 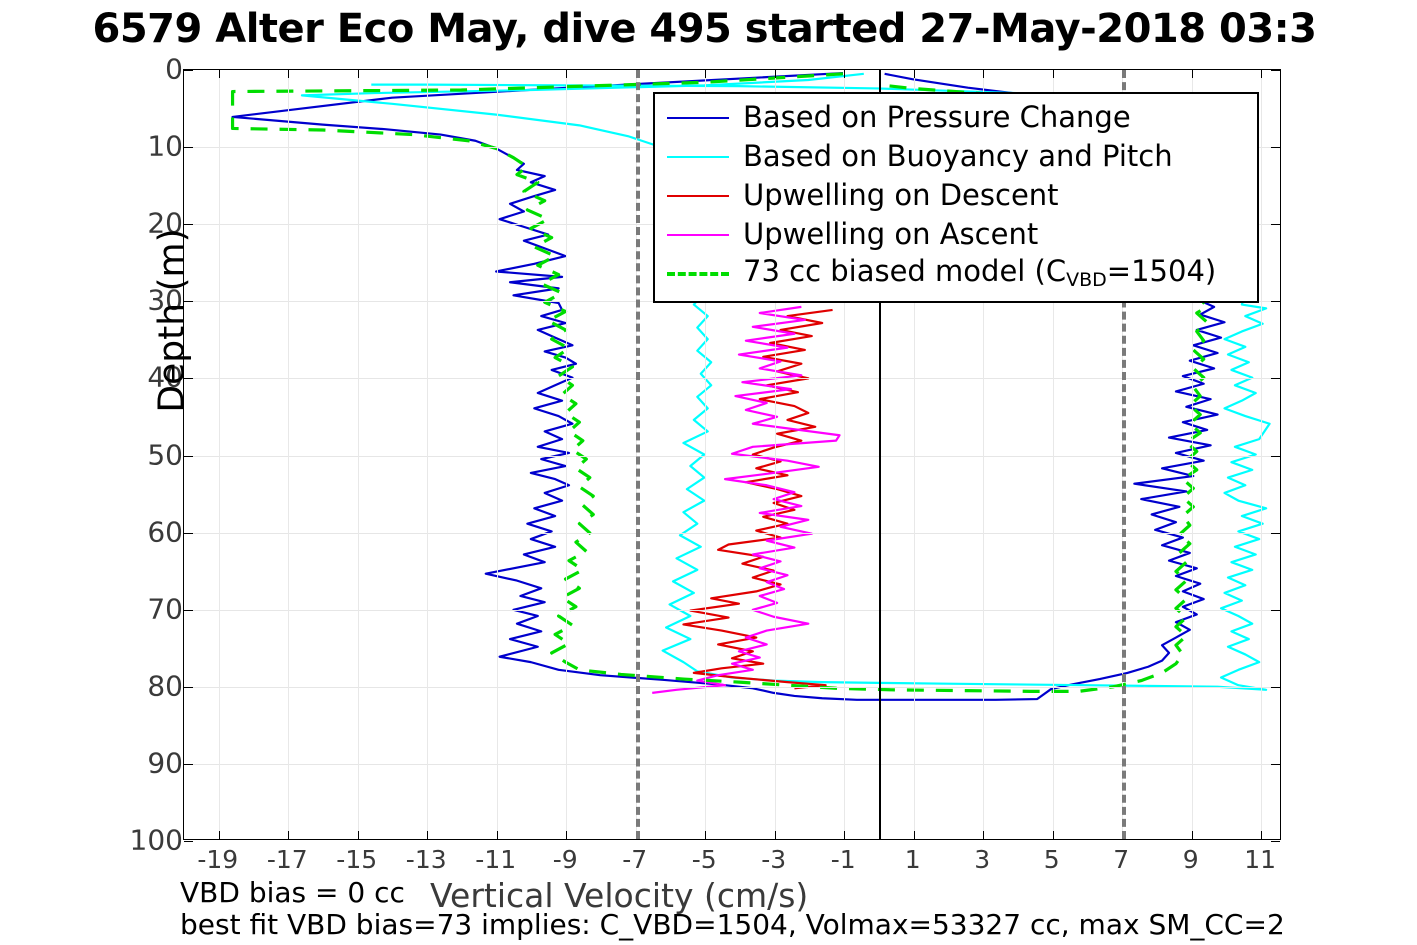 What do you see at coordinates (1121, 859) in the screenshot?
I see `x-tick-label: 7` at bounding box center [1121, 859].